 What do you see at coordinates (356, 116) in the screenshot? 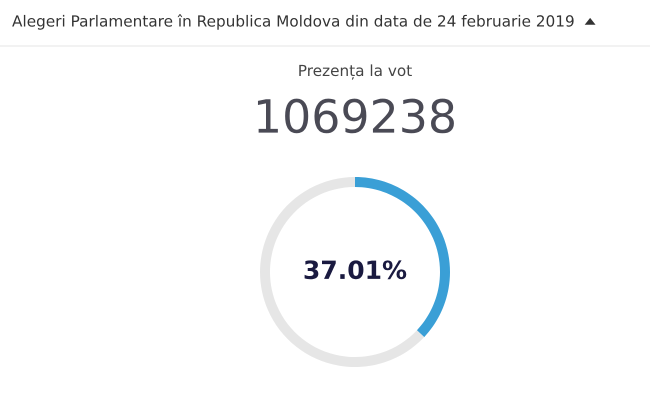
I see `text: 1069238` at bounding box center [356, 116].